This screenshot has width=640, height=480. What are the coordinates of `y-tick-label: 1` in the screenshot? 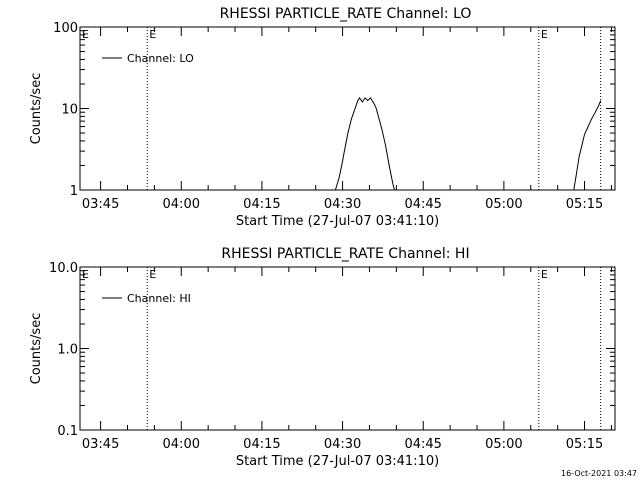 It's located at (74, 191).